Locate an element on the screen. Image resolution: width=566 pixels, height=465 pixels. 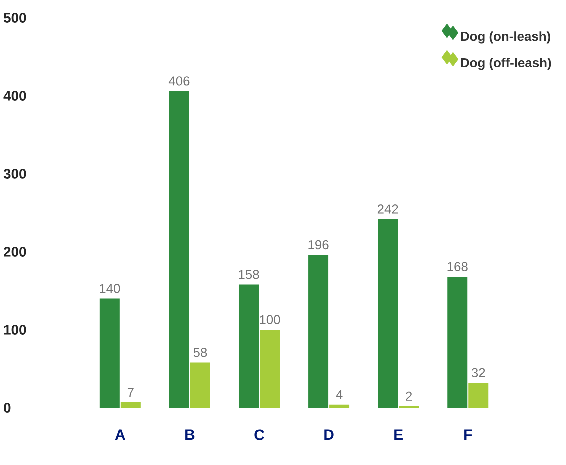
data-label: 100 is located at coordinates (270, 319).